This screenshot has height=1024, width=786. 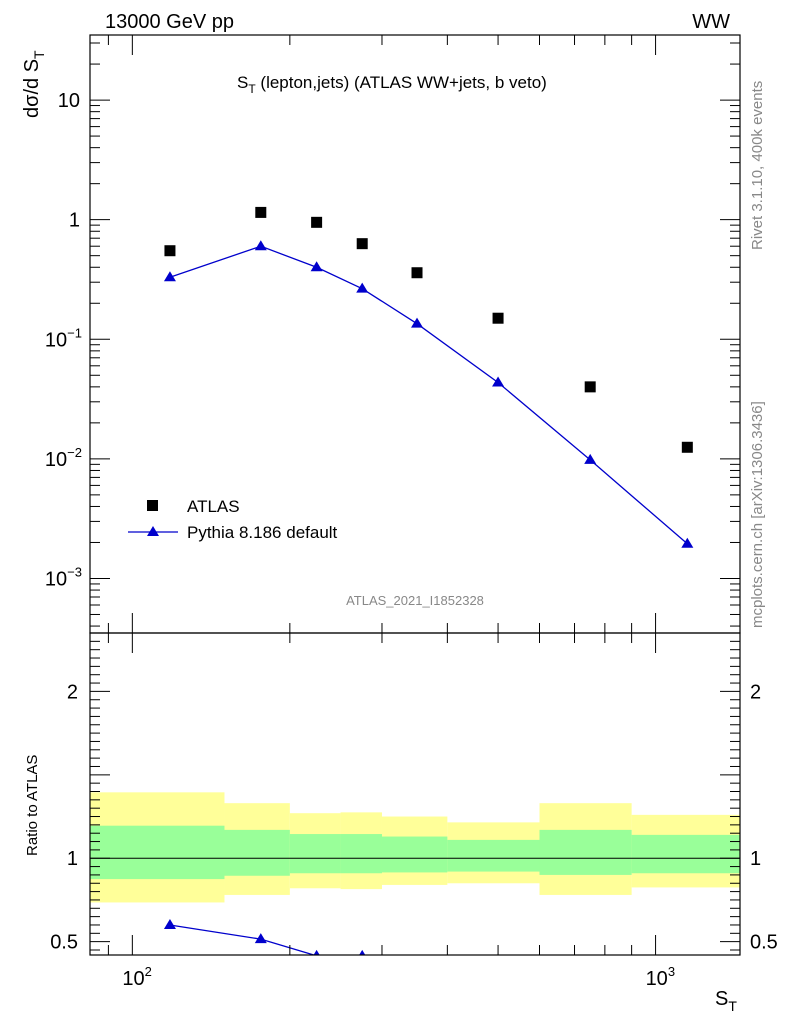 I want to click on y-tick-label: 10⁻², so click(x=63, y=458).